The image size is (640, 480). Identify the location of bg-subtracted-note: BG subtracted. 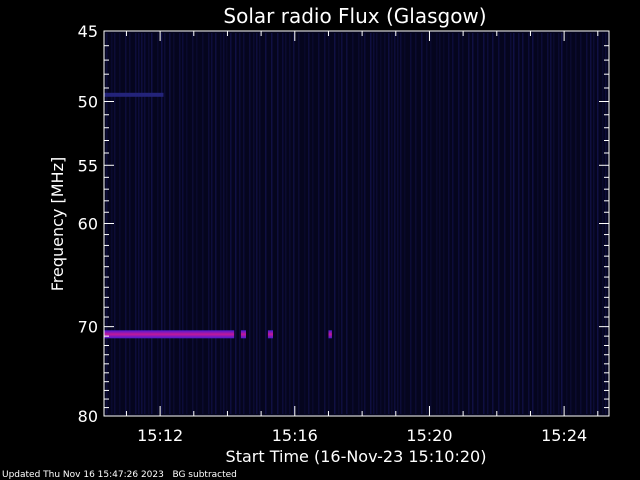
(204, 475).